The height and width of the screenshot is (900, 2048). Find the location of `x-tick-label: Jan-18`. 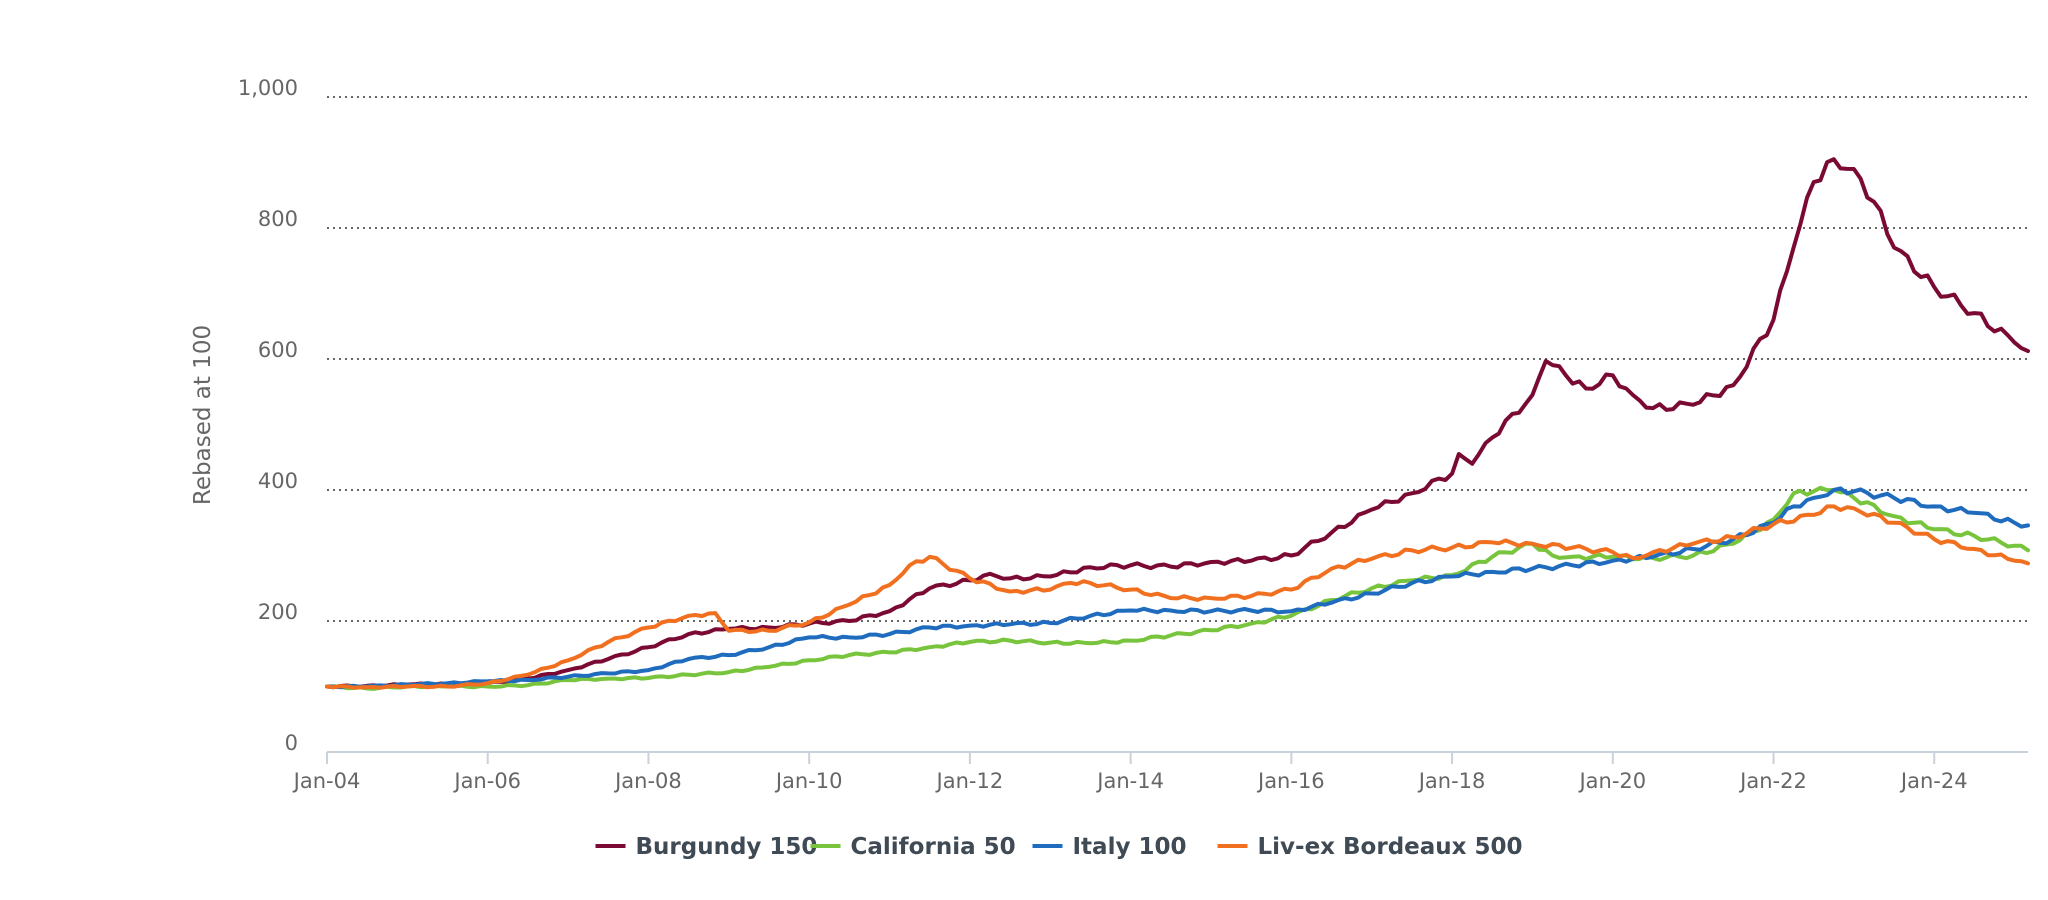

x-tick-label: Jan-18 is located at coordinates (1451, 781).